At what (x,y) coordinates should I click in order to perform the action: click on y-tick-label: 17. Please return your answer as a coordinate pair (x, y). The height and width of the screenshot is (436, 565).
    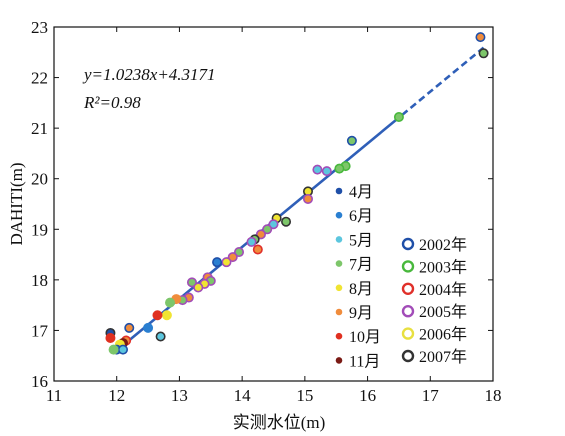
    Looking at the image, I should click on (40, 330).